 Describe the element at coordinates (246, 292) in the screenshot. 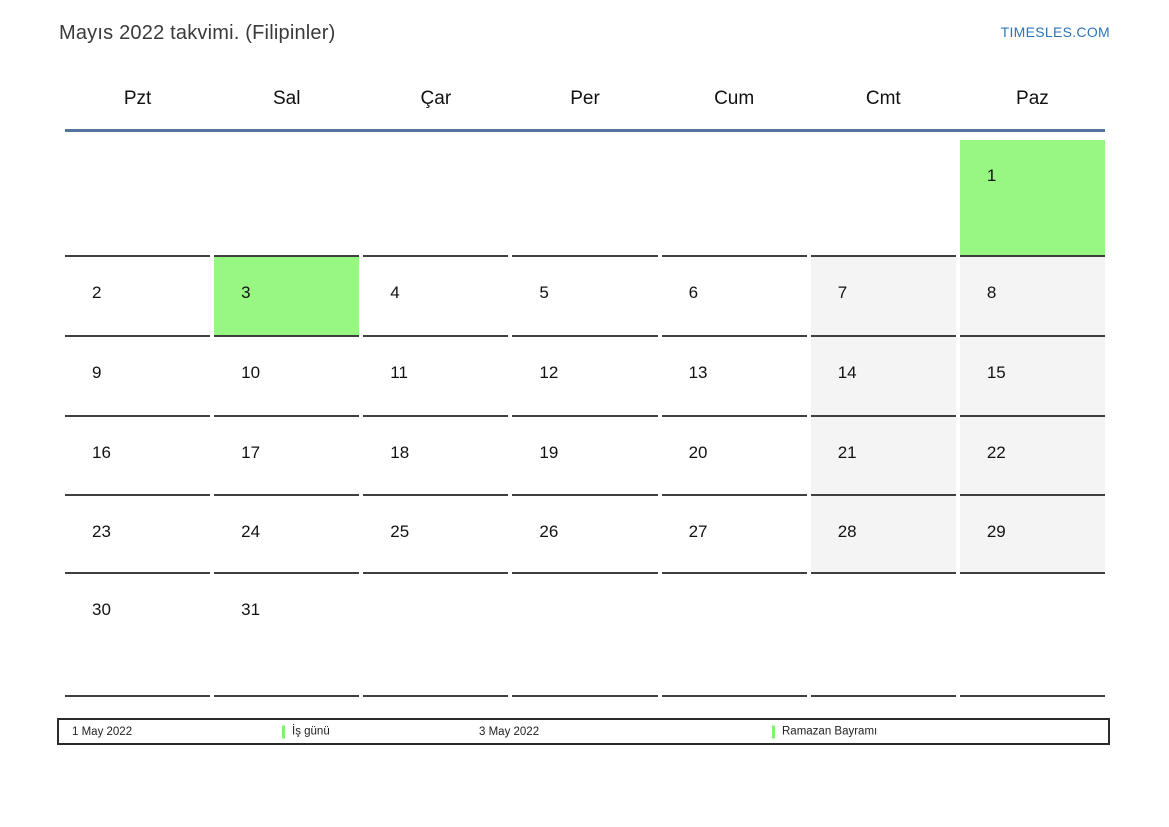

I see `day-number: 3` at that location.